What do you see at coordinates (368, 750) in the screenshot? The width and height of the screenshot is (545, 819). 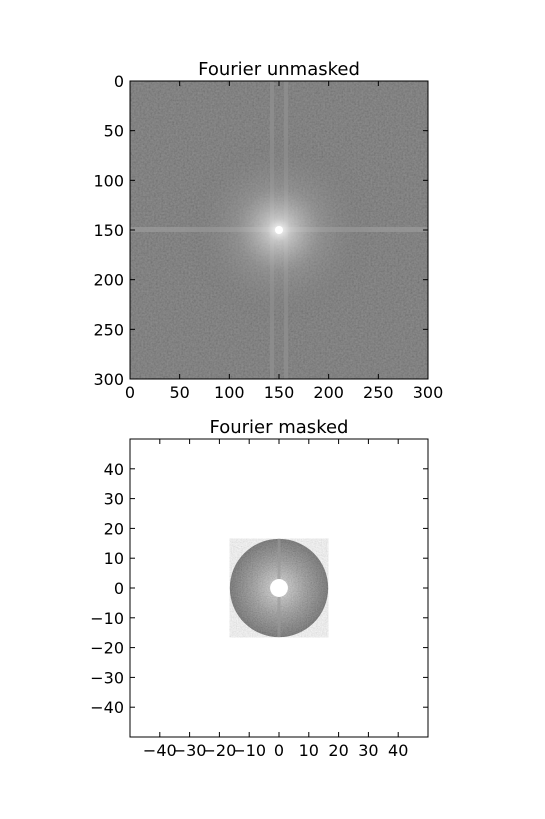 I see `x-tick-label: 30` at bounding box center [368, 750].